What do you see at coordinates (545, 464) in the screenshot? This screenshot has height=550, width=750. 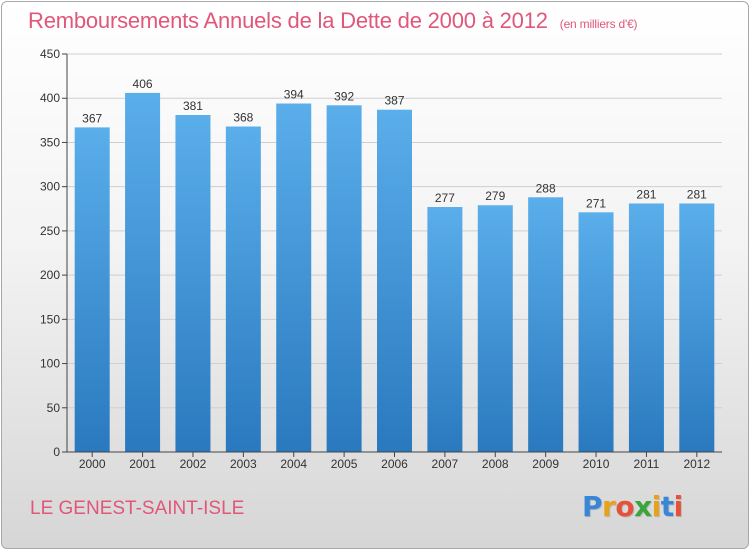 I see `x-tick-label: 2009` at bounding box center [545, 464].